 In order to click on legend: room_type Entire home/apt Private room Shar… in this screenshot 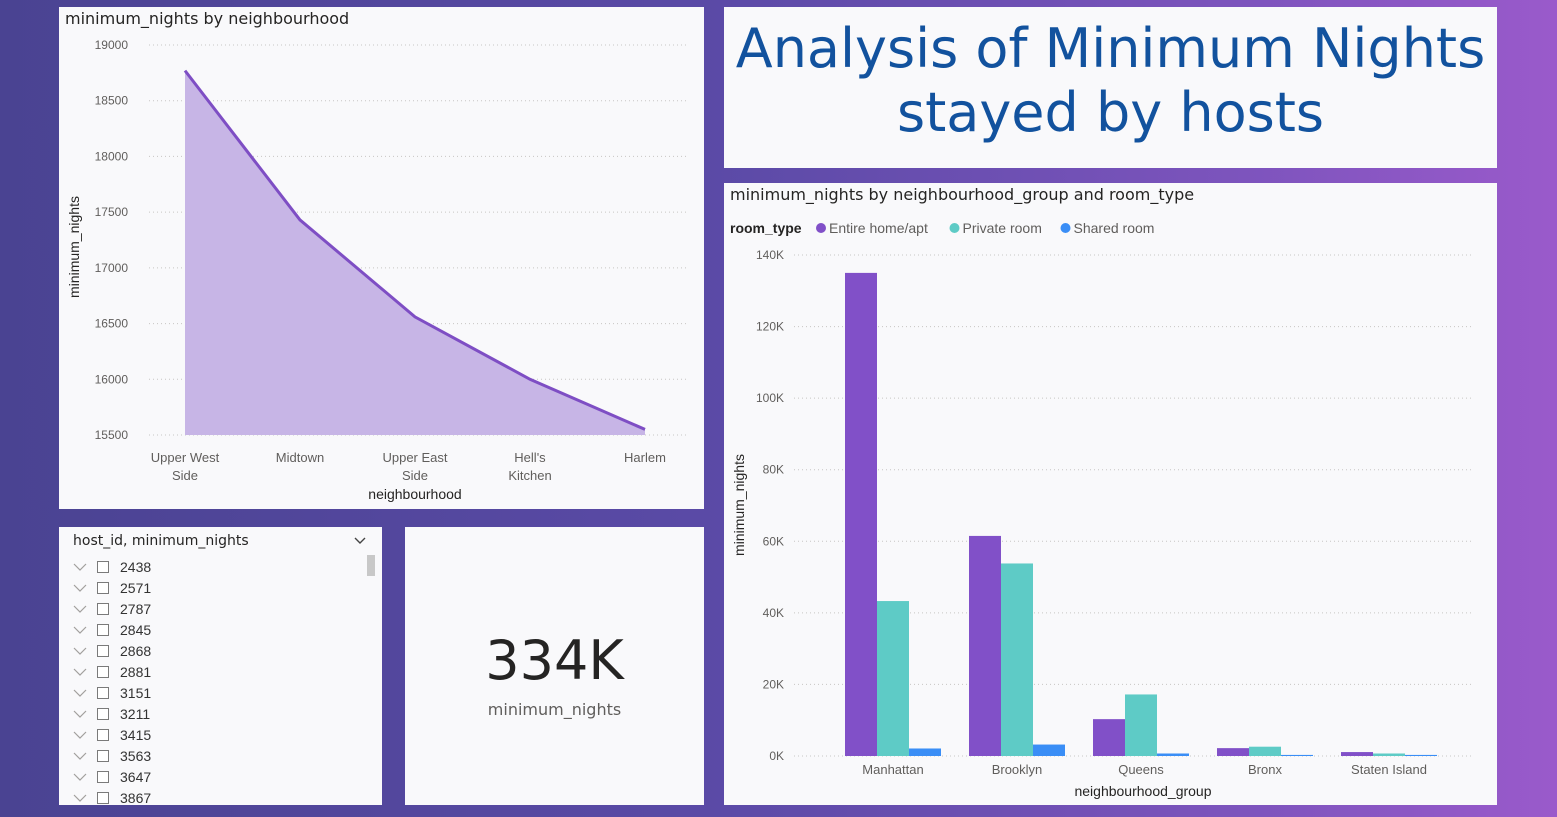, I will do `click(942, 228)`.